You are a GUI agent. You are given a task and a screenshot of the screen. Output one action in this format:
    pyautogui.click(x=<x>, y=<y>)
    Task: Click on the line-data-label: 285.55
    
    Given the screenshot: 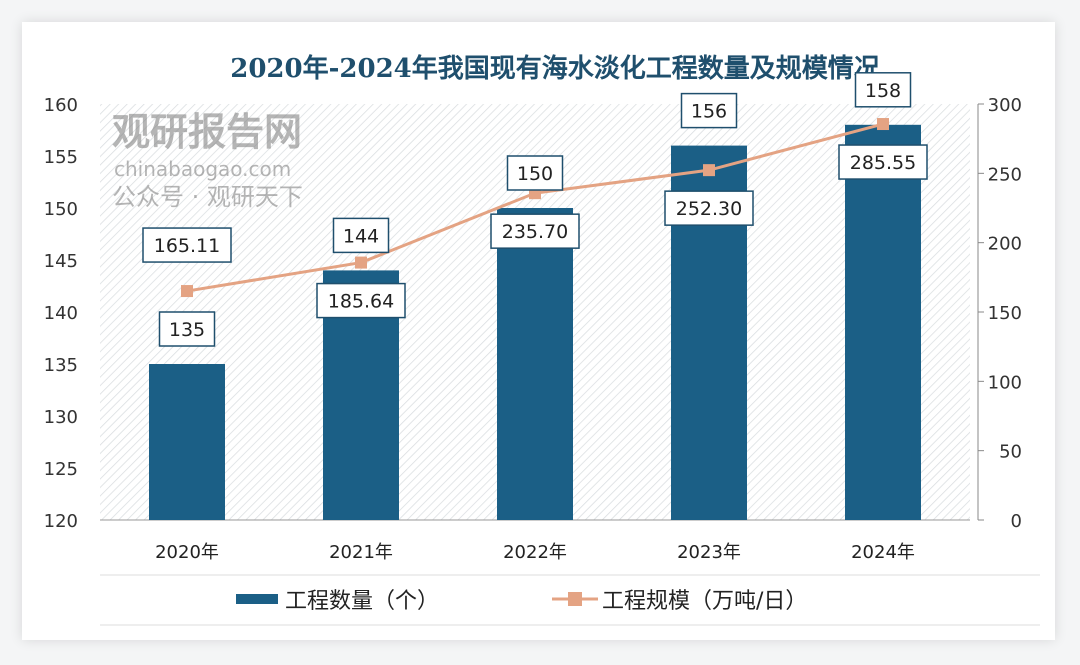 What is the action you would take?
    pyautogui.click(x=883, y=163)
    